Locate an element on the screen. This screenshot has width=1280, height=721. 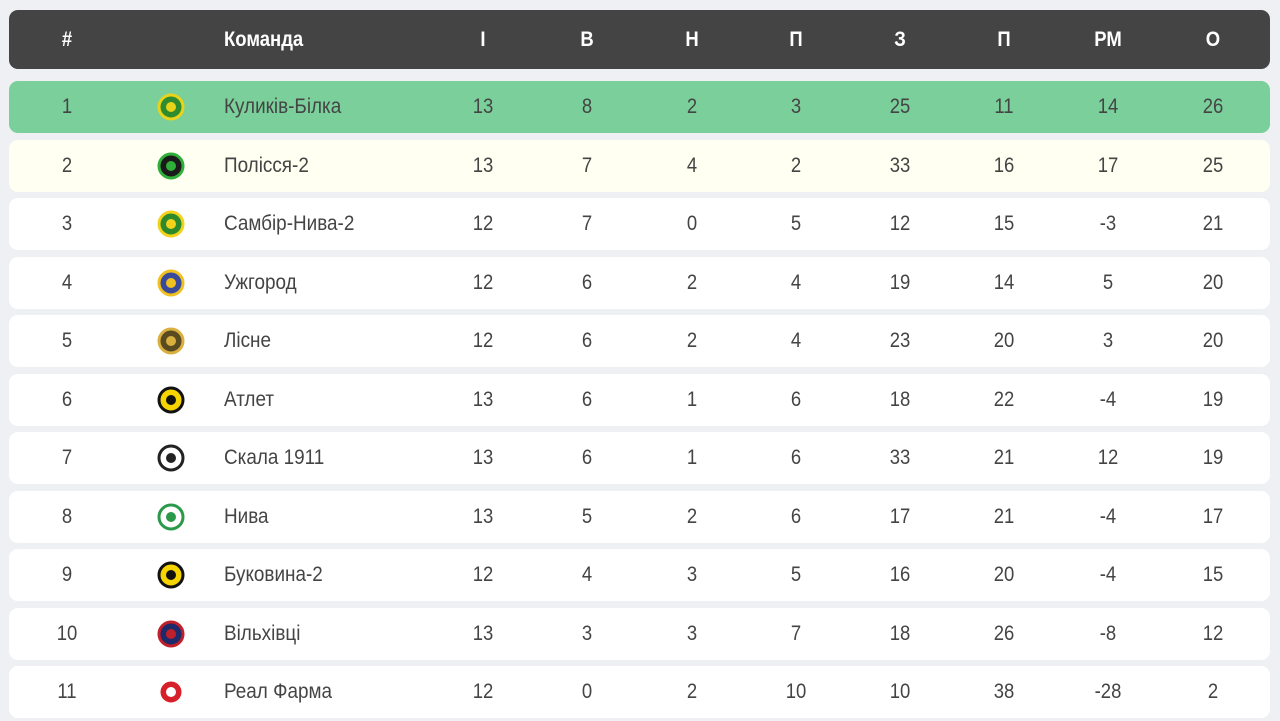
lost: 3 is located at coordinates (796, 106).